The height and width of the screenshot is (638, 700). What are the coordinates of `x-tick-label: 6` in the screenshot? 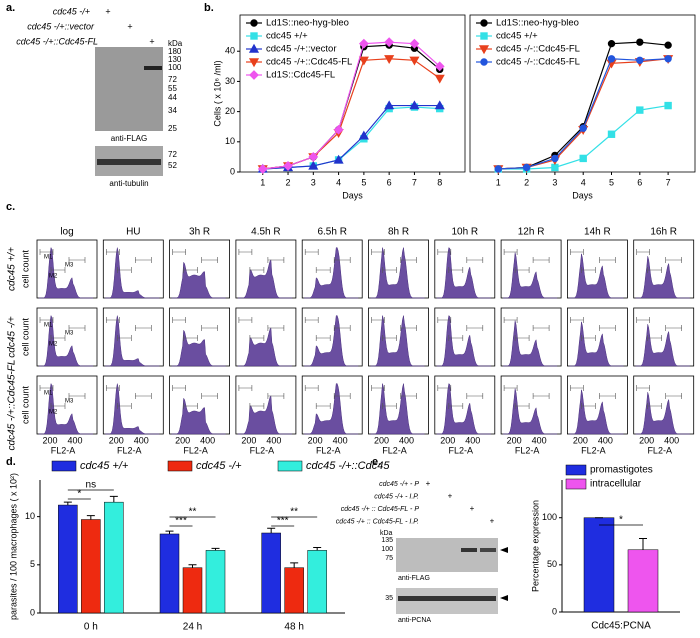 It's located at (389, 182).